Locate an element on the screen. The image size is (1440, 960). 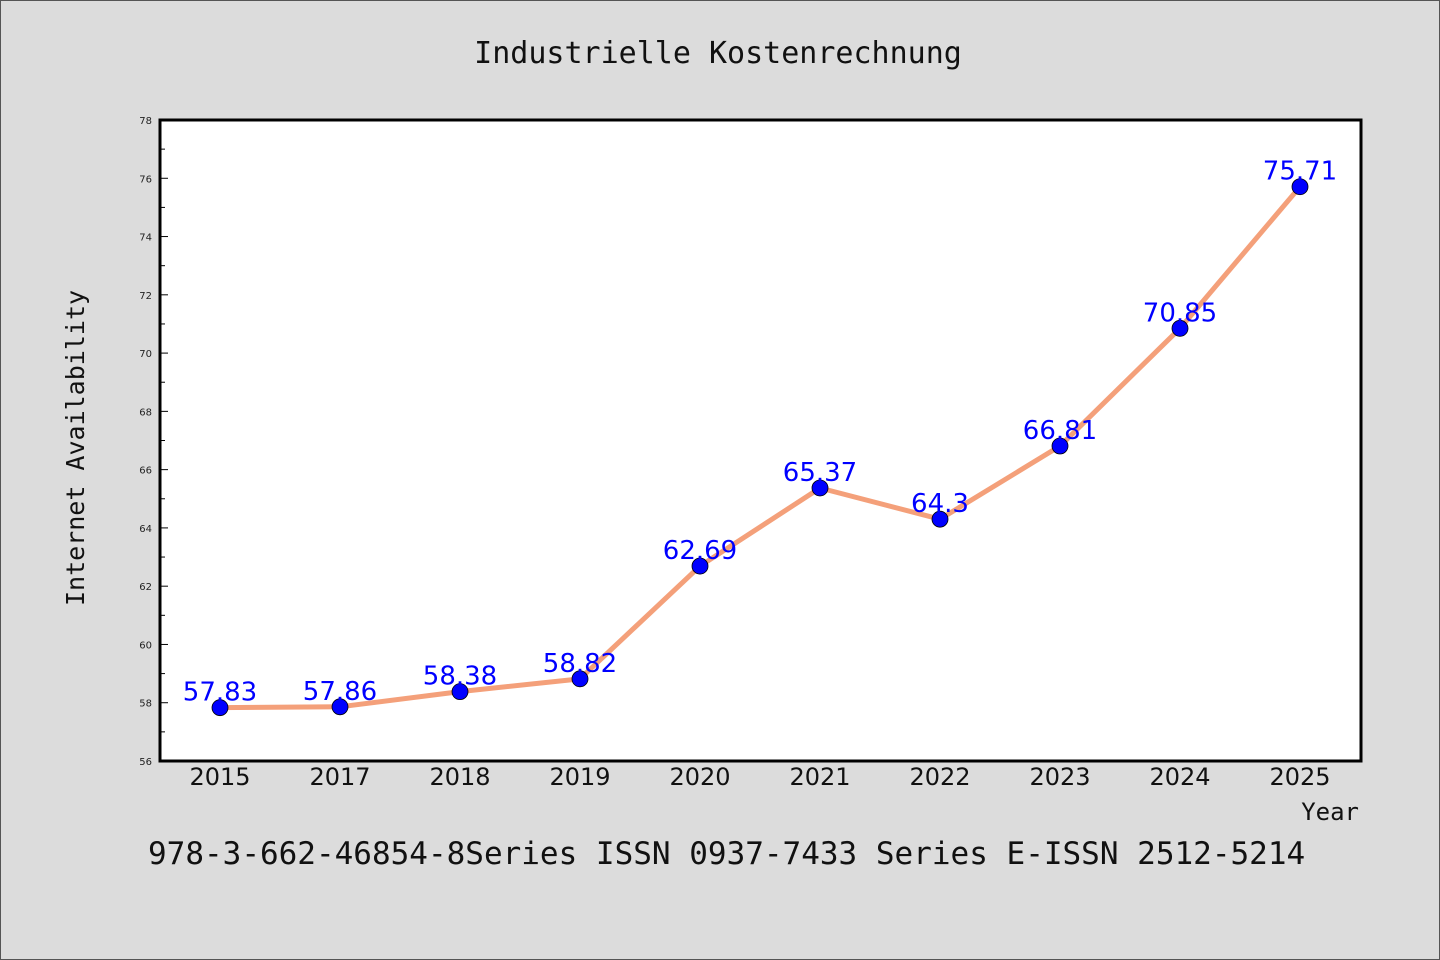
x-tick-label: 2024 is located at coordinates (1179, 777).